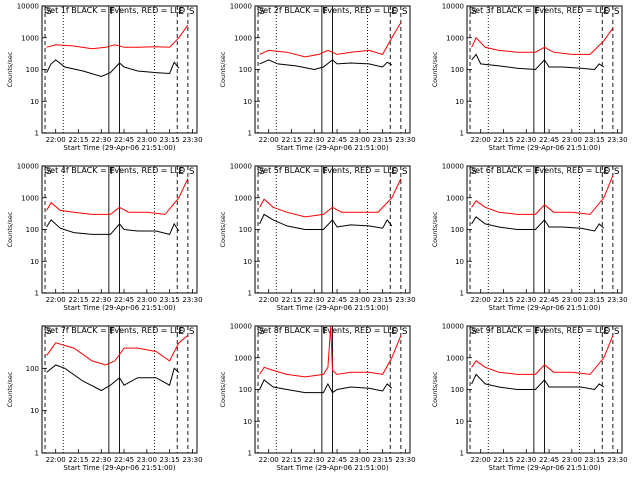 This screenshot has height=480, width=640. Describe the element at coordinates (453, 167) in the screenshot. I see `y-tick-label: 10000` at that location.